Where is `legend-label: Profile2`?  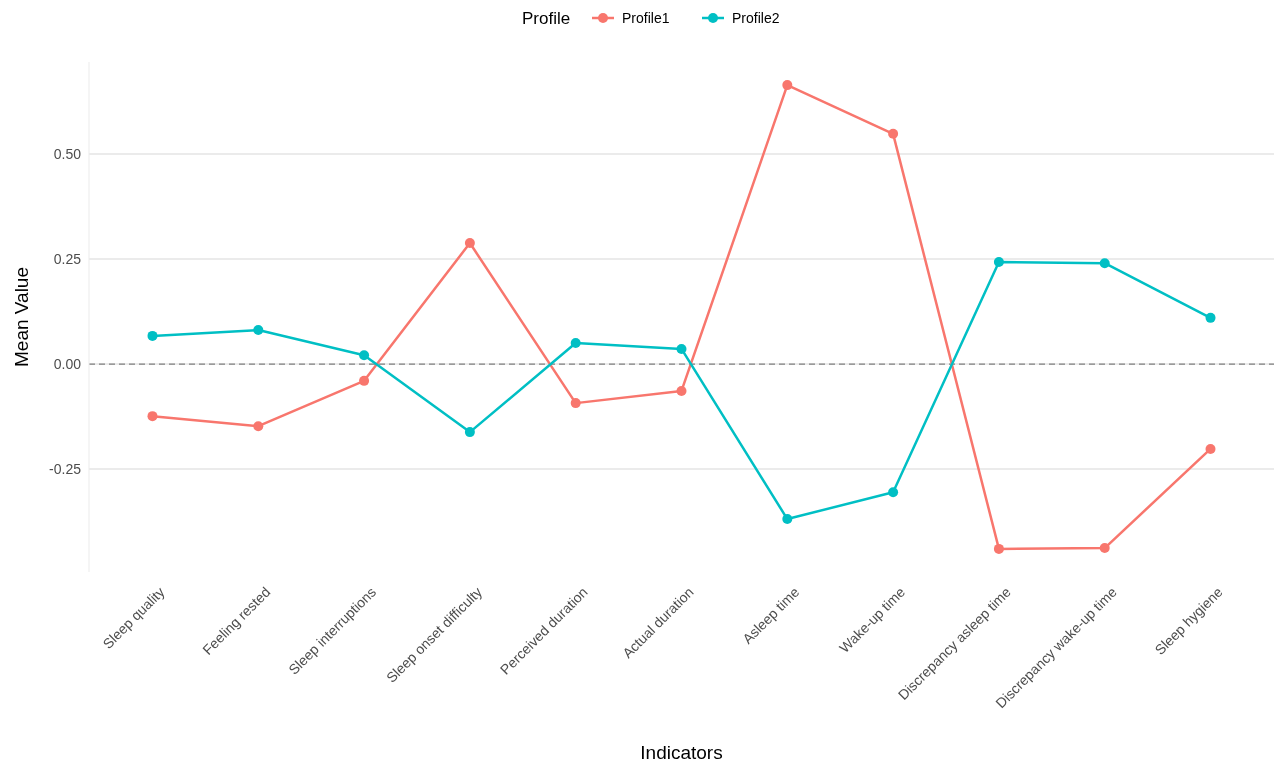
legend-label: Profile2 is located at coordinates (756, 18).